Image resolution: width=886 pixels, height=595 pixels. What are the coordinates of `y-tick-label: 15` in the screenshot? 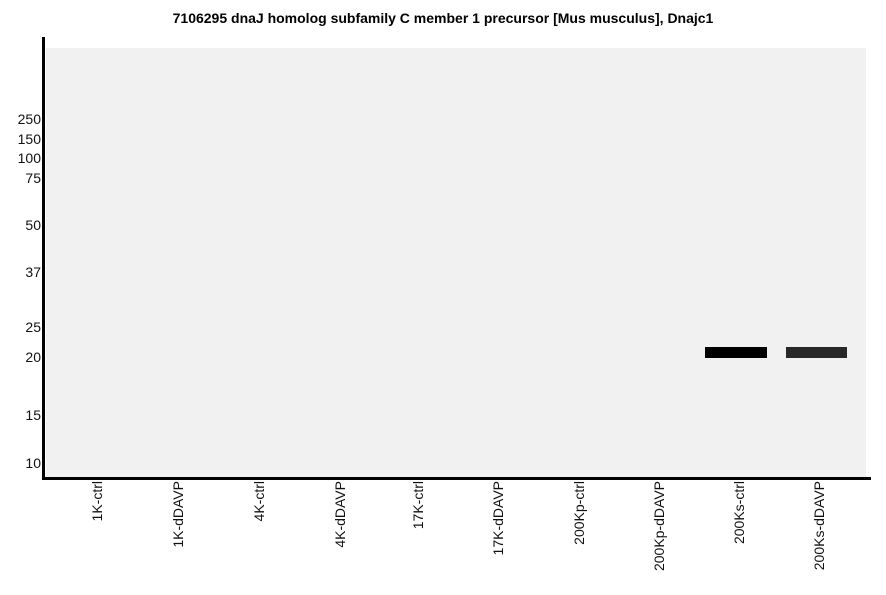 It's located at (33, 415).